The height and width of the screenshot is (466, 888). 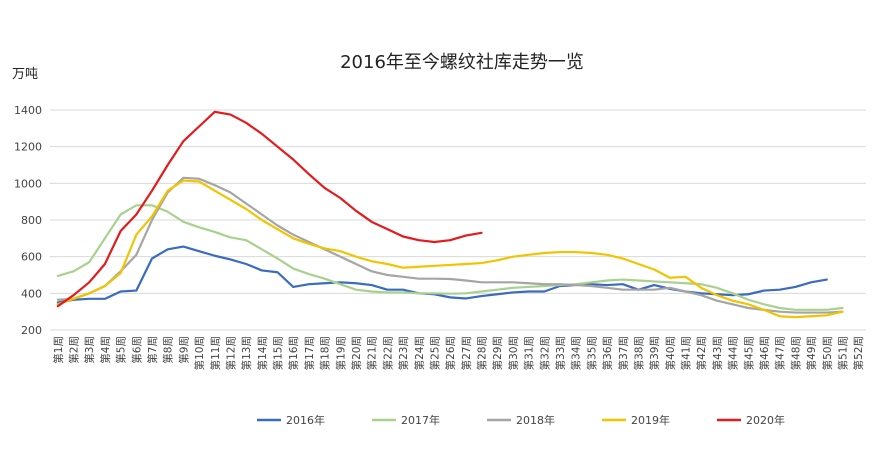 I want to click on y-axis: 200 400 600 800 1000 1200 1400, so click(x=28, y=220).